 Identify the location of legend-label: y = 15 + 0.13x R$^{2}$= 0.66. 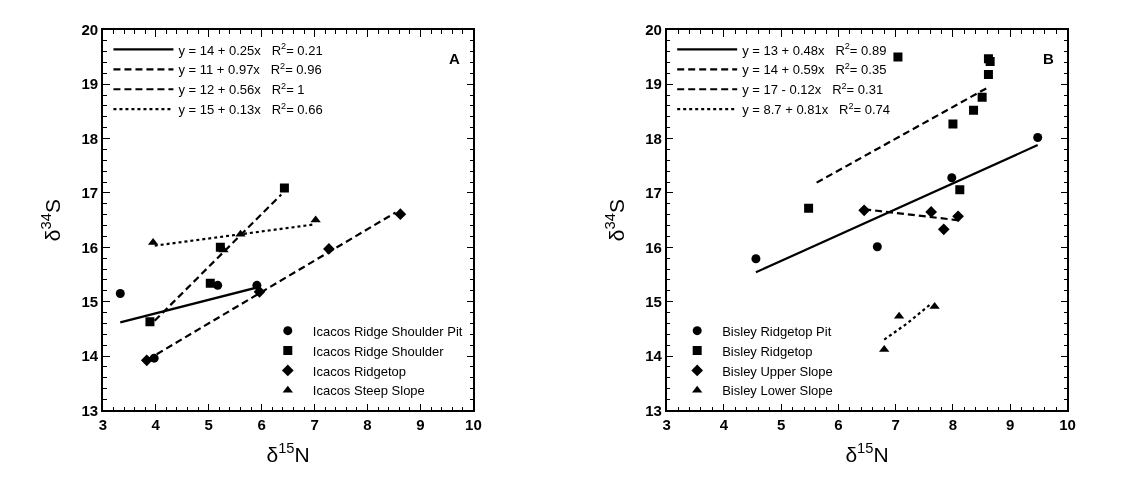
(250, 109).